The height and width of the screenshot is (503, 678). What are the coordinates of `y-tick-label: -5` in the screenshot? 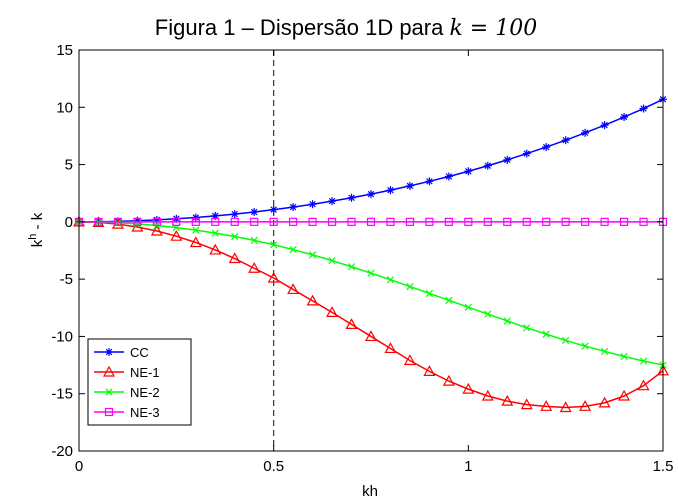 It's located at (66, 279).